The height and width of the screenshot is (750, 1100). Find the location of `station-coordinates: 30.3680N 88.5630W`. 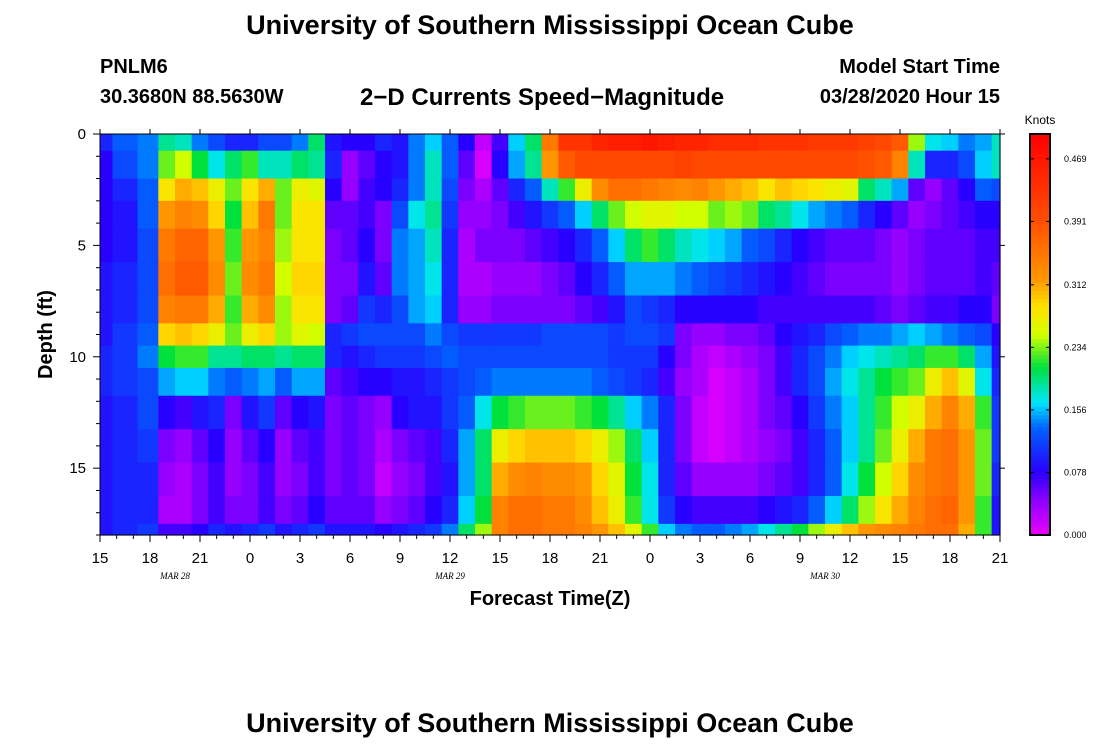

station-coordinates: 30.3680N 88.5630W is located at coordinates (192, 97).